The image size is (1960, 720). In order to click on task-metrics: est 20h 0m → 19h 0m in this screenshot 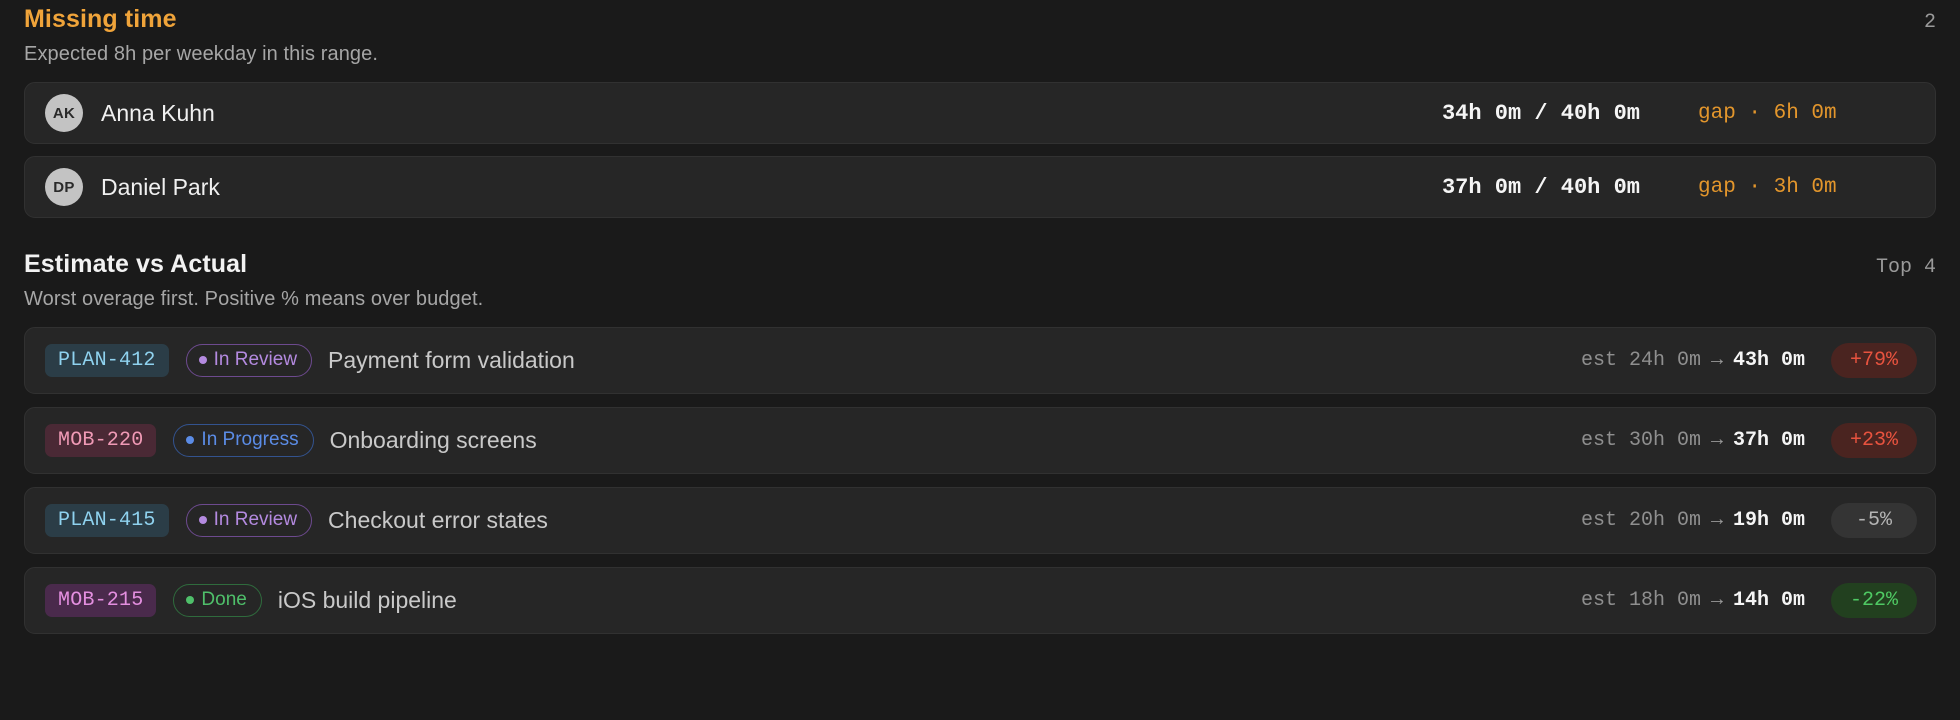, I will do `click(1693, 520)`.